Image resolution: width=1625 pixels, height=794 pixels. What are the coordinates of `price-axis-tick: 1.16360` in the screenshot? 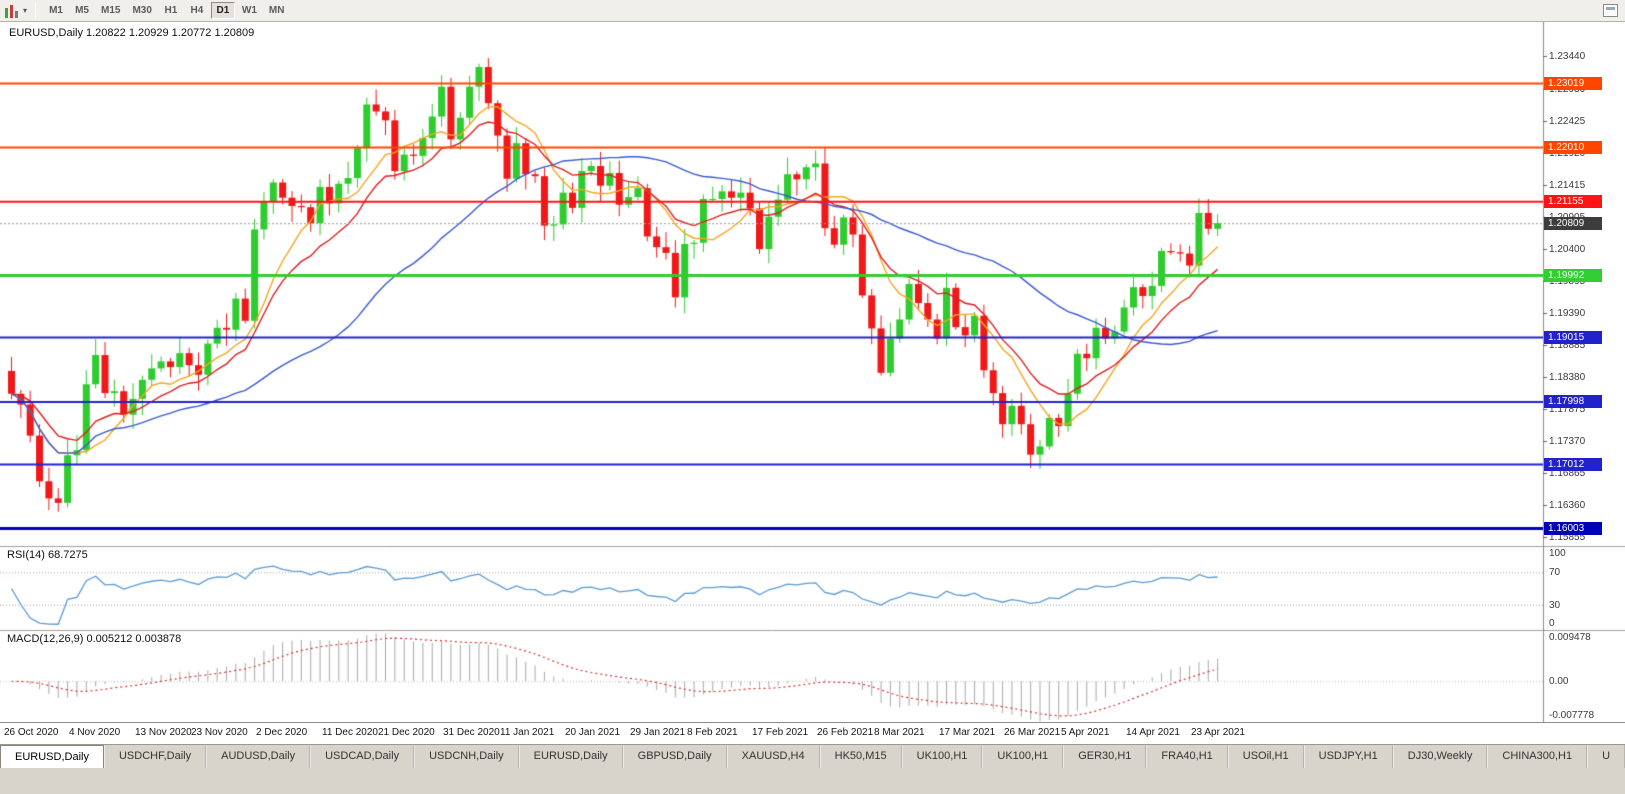 It's located at (1567, 505).